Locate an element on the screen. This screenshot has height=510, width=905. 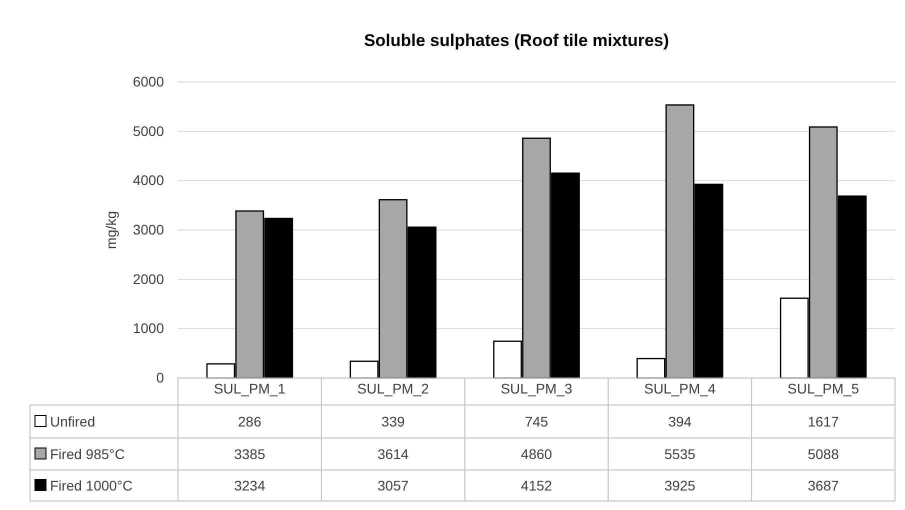
x-tick-label: SUL_PM_2 is located at coordinates (393, 388).